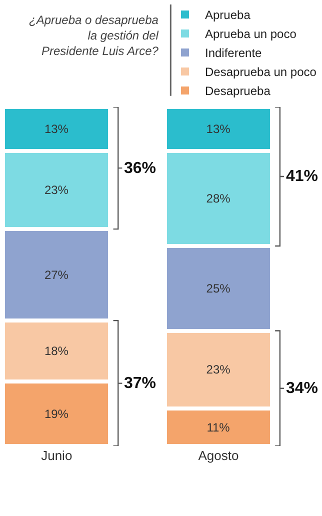 The image size is (322, 516). Describe the element at coordinates (140, 168) in the screenshot. I see `annotation: 36%` at that location.